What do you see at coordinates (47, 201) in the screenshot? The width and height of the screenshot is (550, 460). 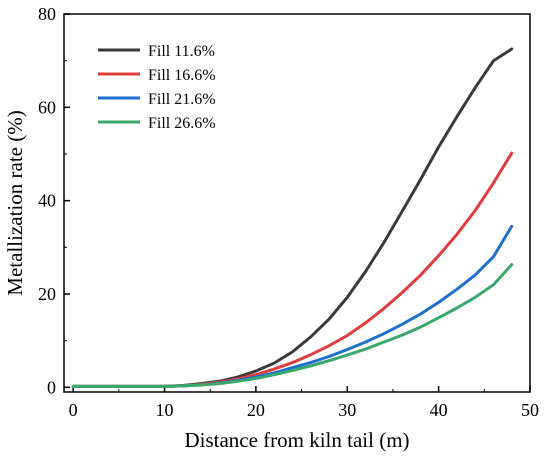 I see `y-tick-label: 40` at bounding box center [47, 201].